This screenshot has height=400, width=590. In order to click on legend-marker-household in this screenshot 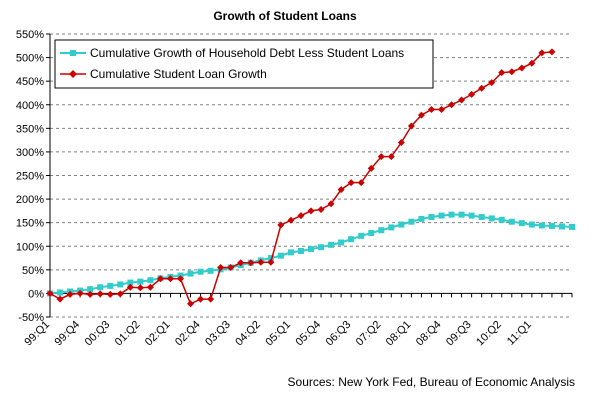, I will do `click(73, 53)`.